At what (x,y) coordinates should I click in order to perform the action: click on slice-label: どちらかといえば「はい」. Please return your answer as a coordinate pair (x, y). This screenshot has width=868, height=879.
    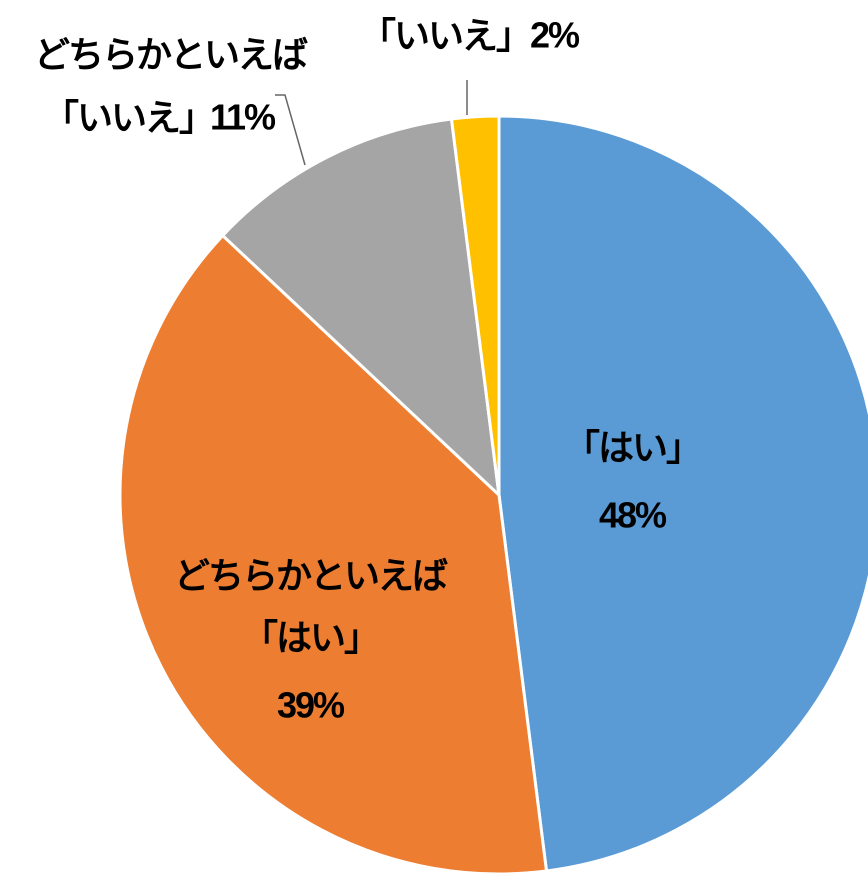
    Looking at the image, I should click on (311, 606).